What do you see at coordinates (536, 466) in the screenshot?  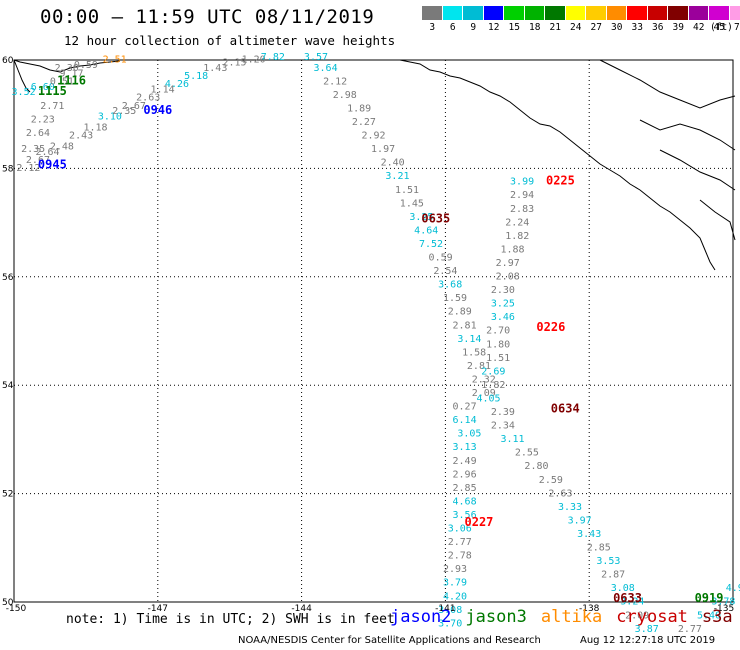 I see `wave-height-value: 2.80` at bounding box center [536, 466].